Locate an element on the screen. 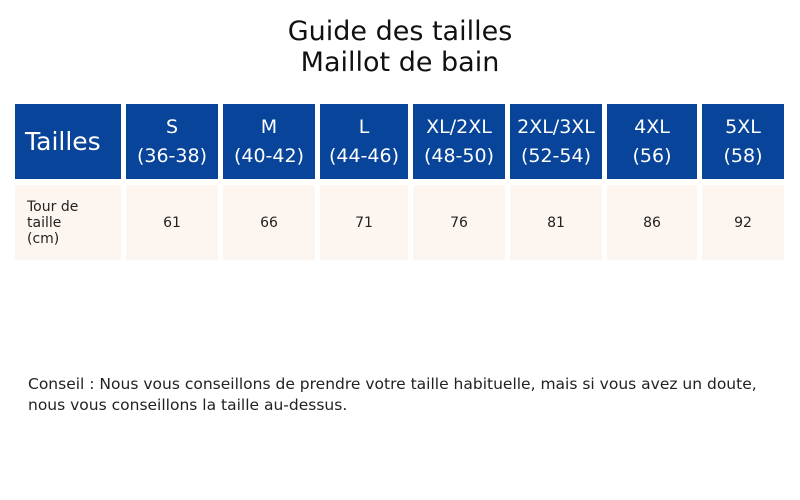 The image size is (800, 500). size-header-2xl-3xl: 2XL/3XL (52-54) is located at coordinates (556, 141).